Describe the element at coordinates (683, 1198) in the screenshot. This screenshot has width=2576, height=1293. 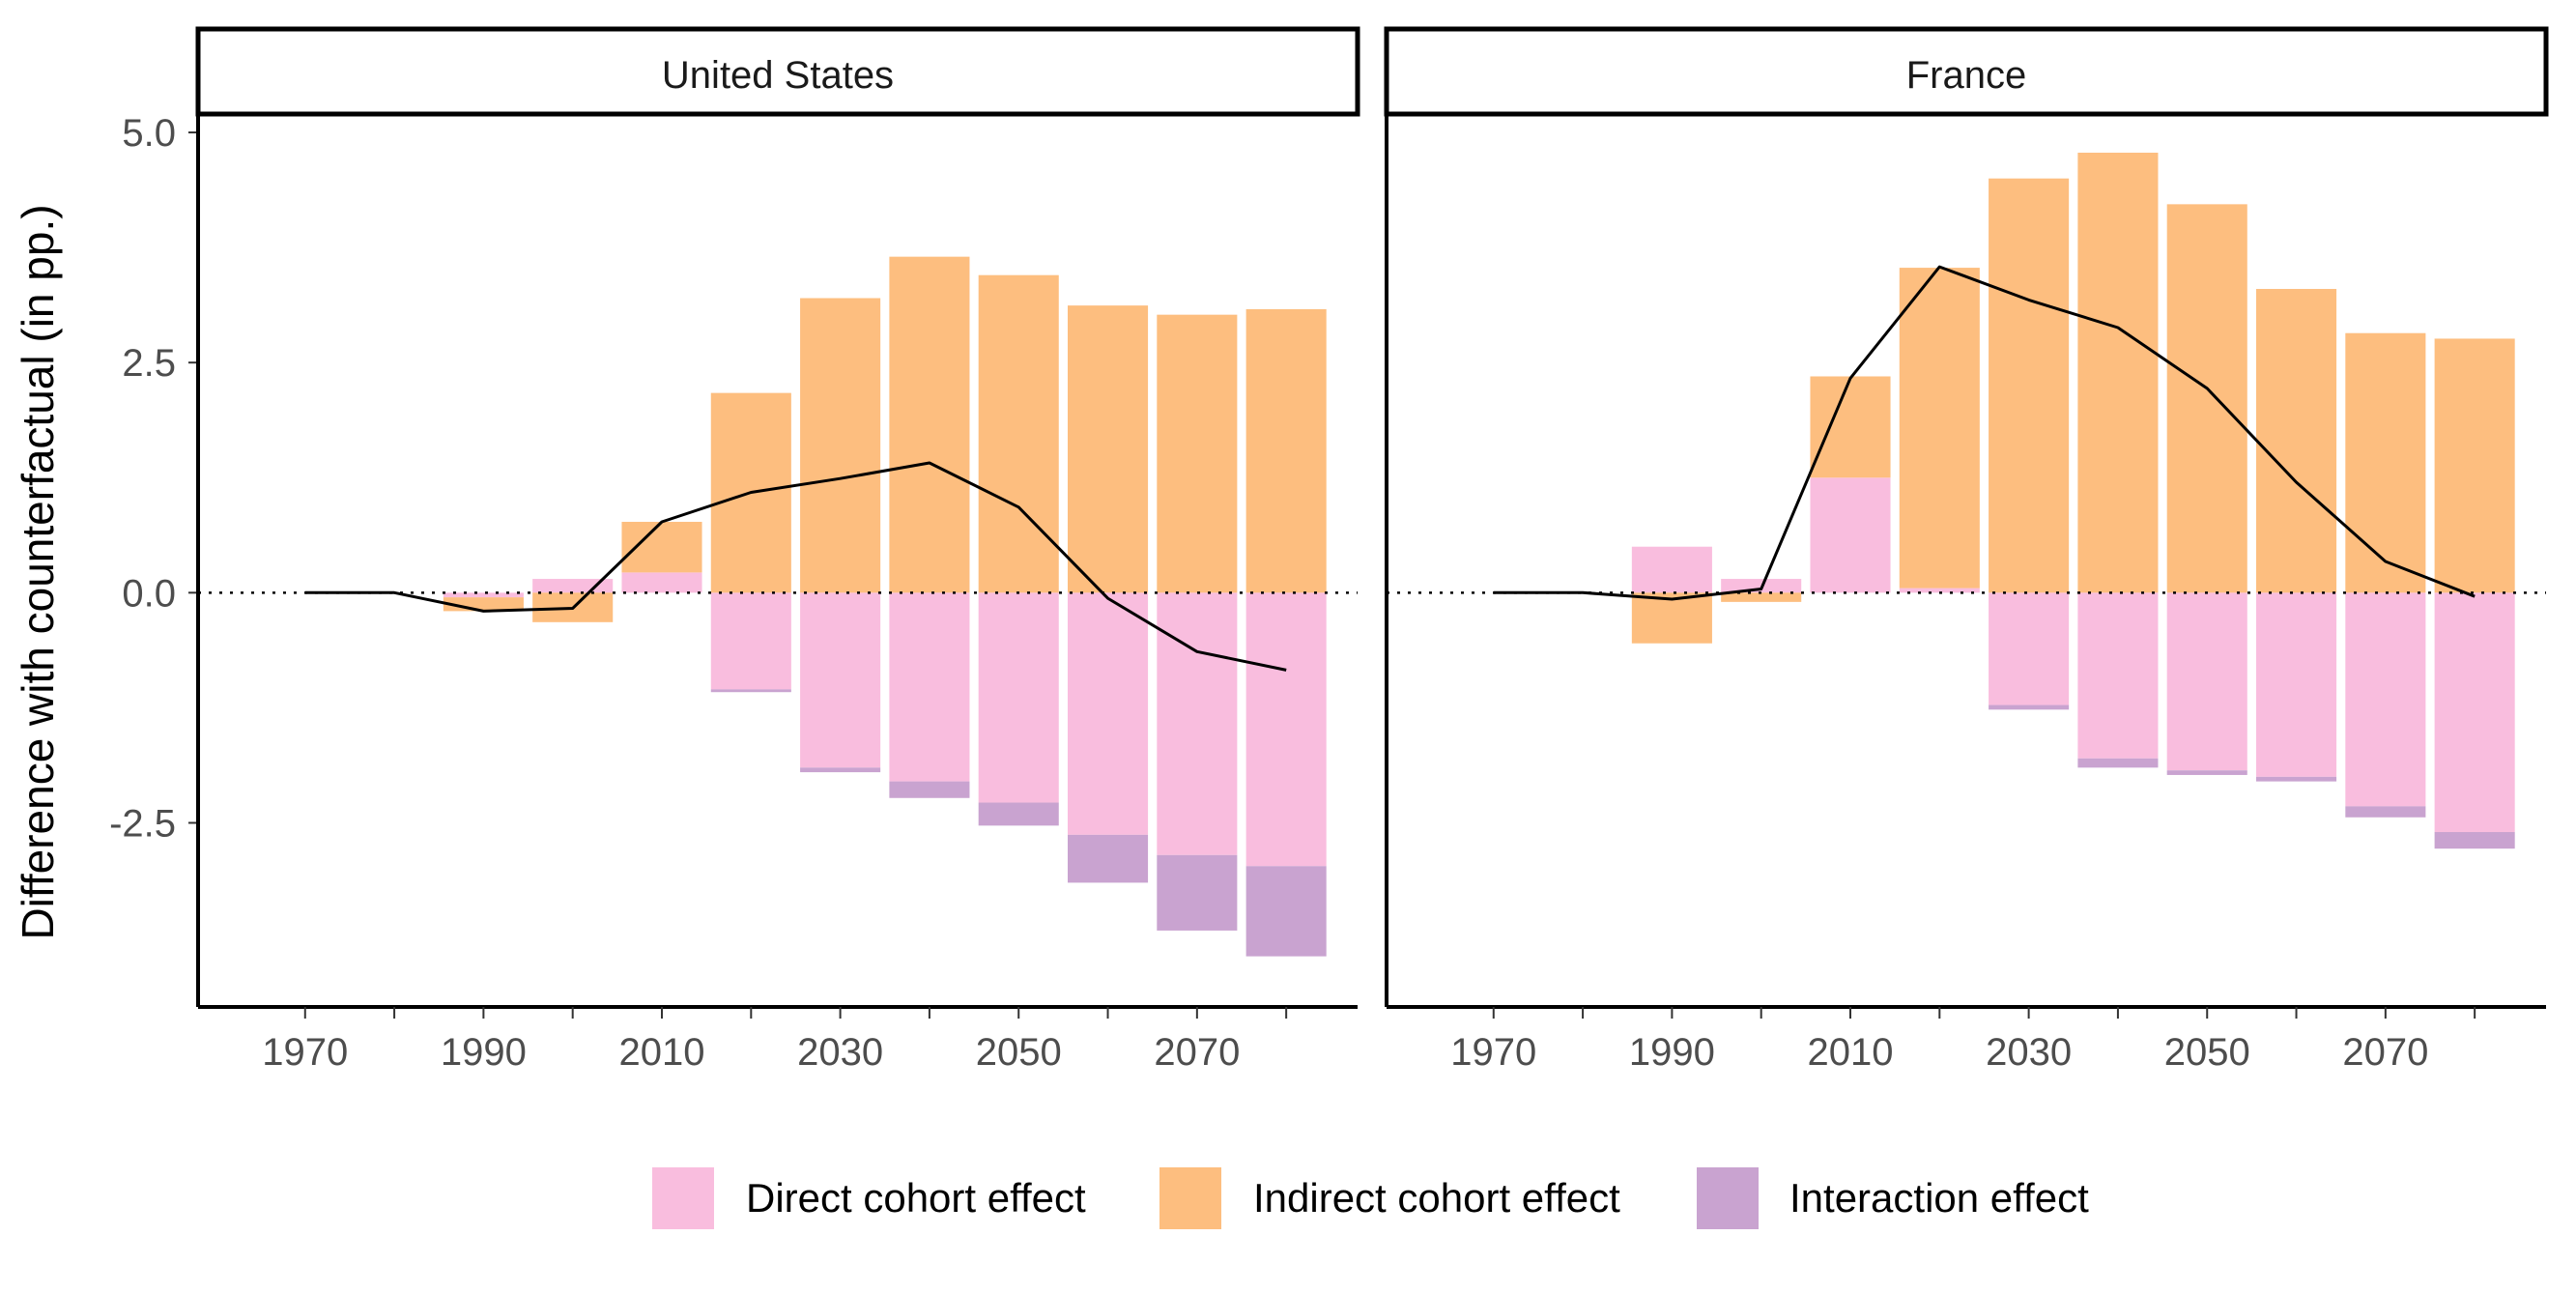
I see `direct-legend-swatch` at that location.